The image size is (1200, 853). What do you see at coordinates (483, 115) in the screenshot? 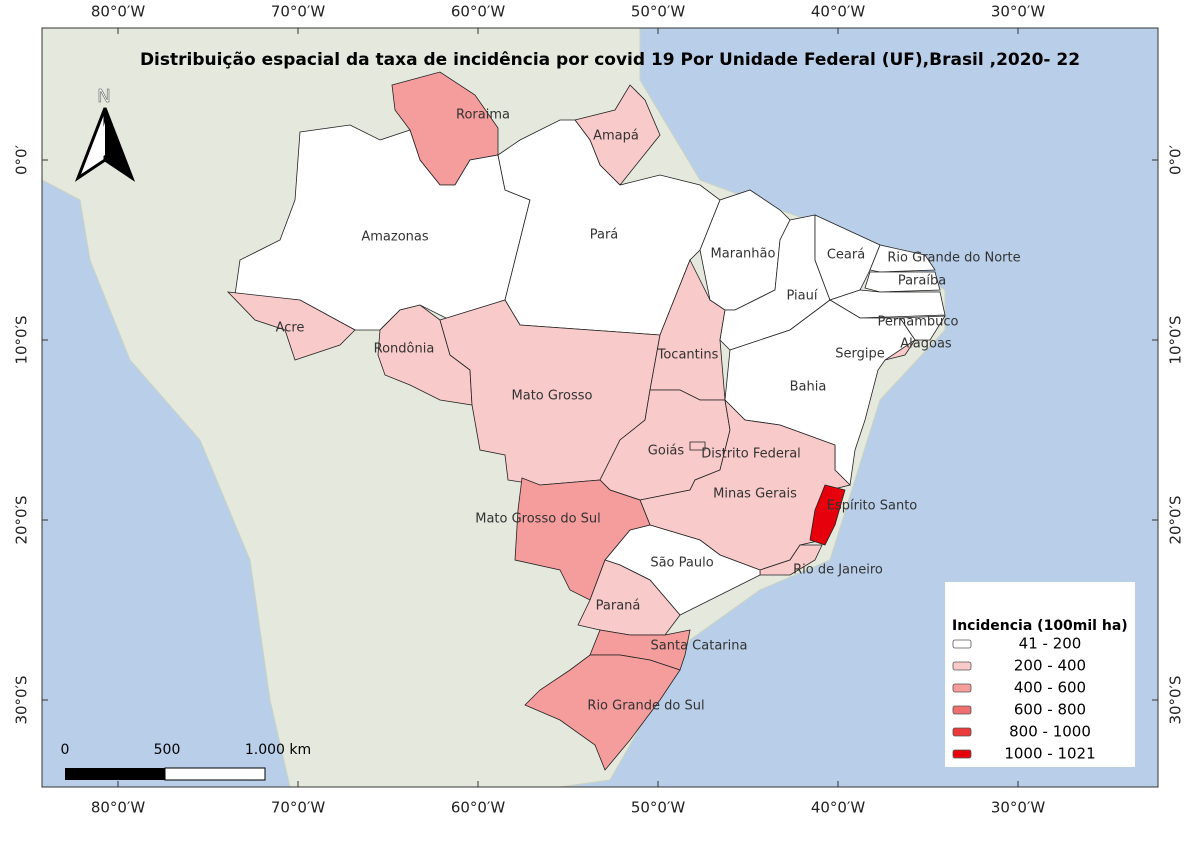
I see `state-label: Roraima` at bounding box center [483, 115].